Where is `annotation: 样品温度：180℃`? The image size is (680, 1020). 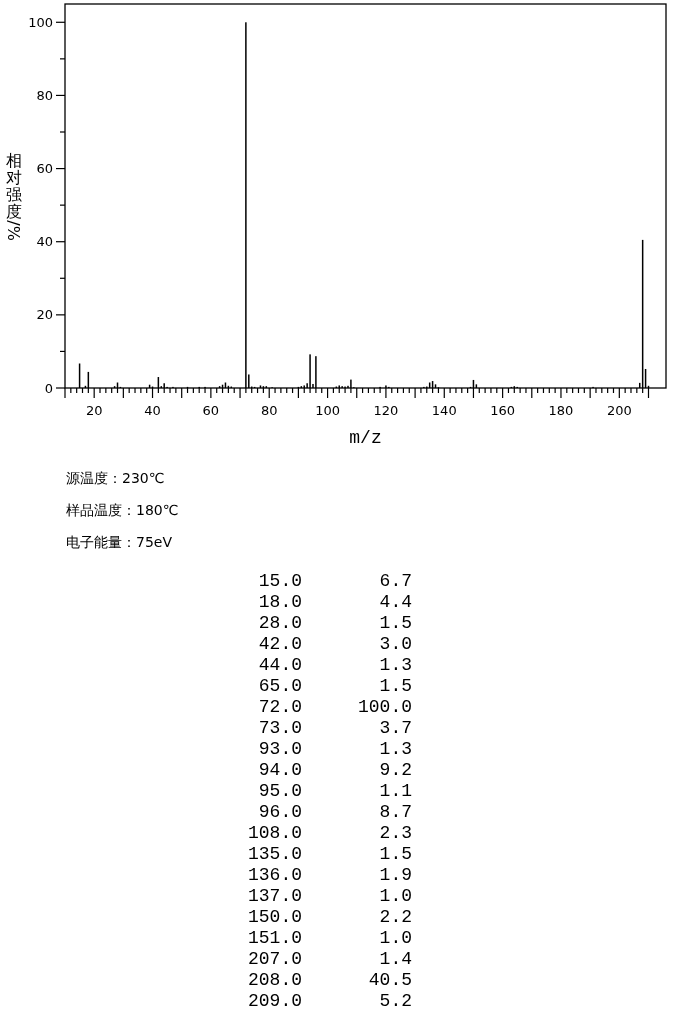 annotation: 样品温度：180℃ is located at coordinates (122, 510).